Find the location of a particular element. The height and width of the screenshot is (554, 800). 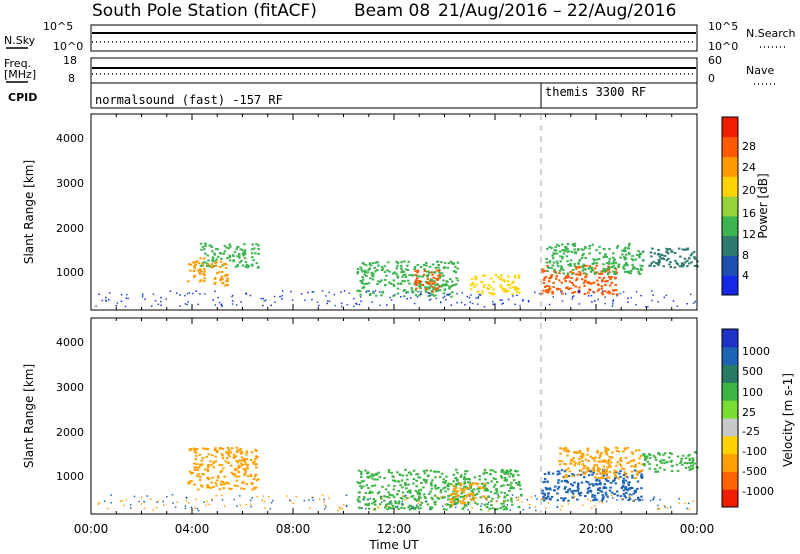

cpid-segment-2: themis 3300 RF is located at coordinates (595, 92).